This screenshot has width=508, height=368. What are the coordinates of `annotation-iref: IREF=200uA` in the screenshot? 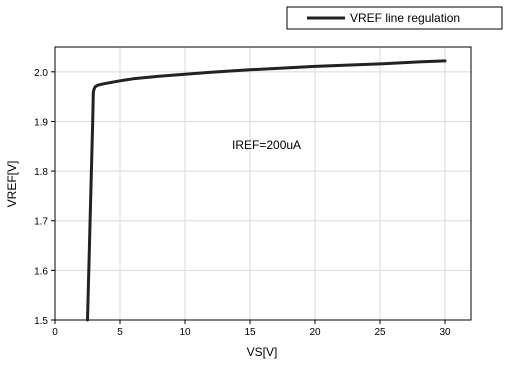 It's located at (266, 145).